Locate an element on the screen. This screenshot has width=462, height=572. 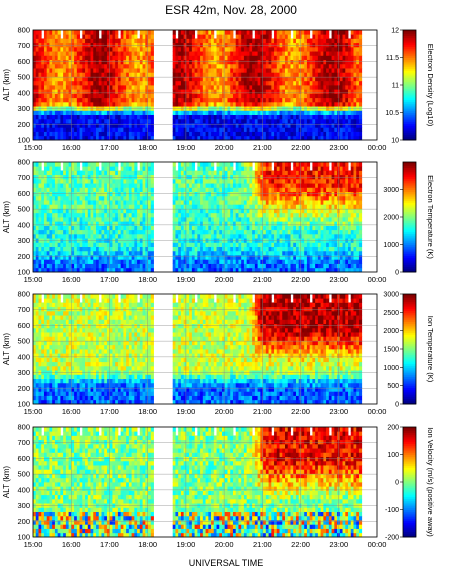
y-tick-label: 100 is located at coordinates (23, 140).